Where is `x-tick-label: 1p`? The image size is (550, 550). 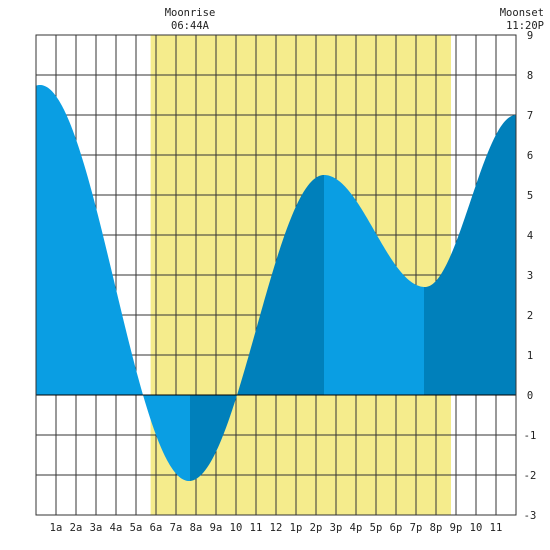 x-tick-label: 1p is located at coordinates (296, 528).